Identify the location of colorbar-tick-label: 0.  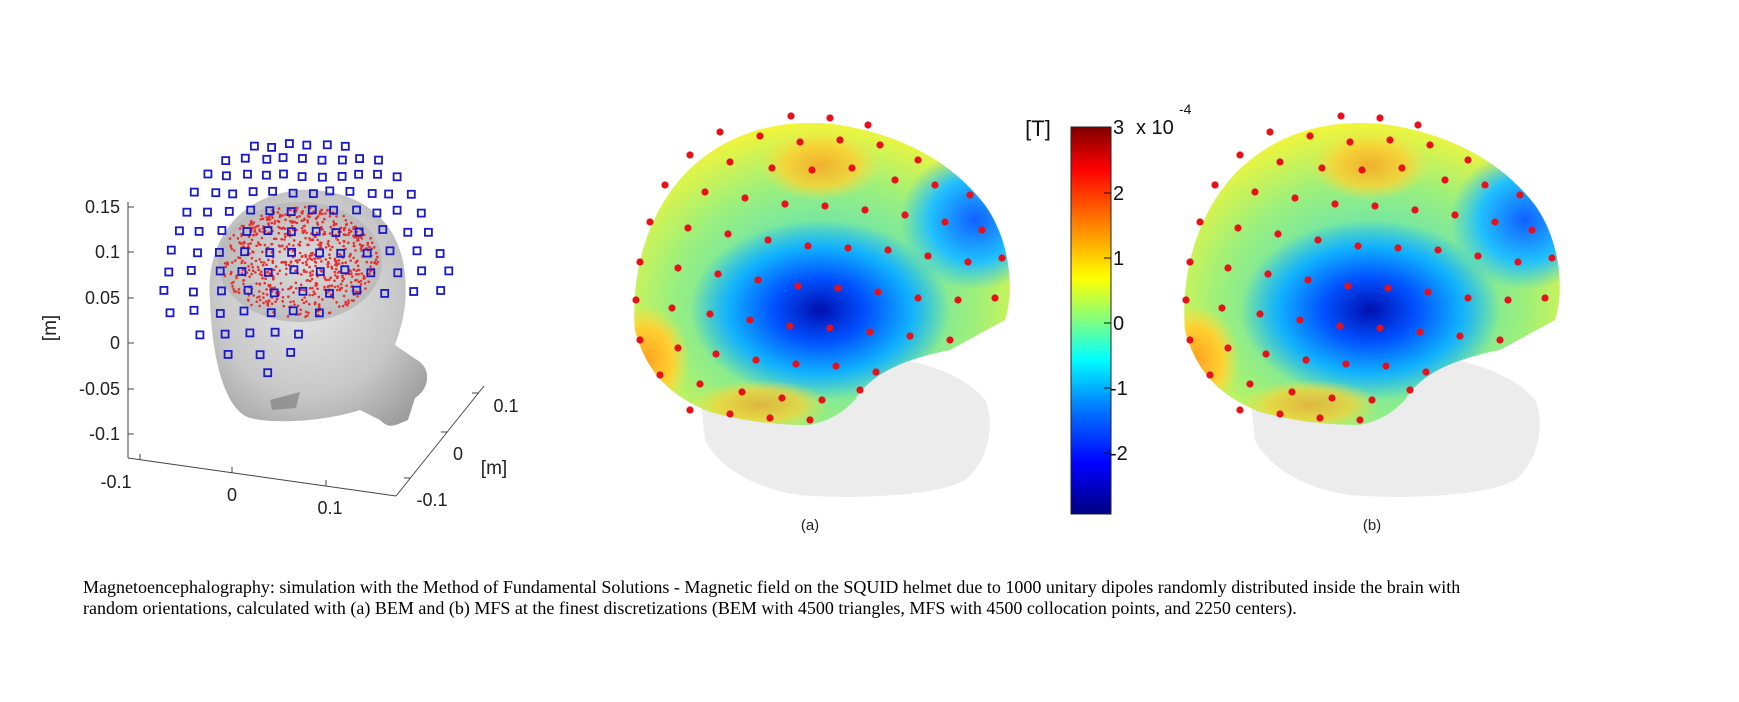
(1118, 324).